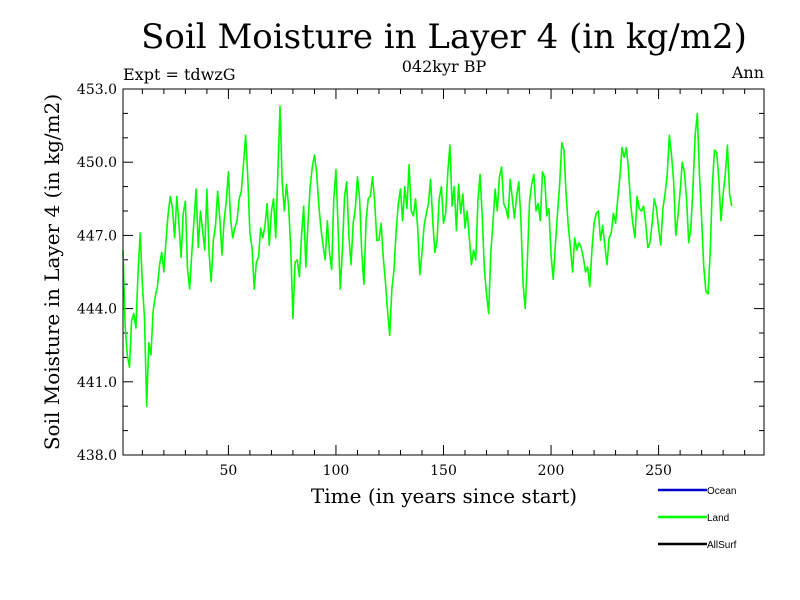 The image size is (800, 600). Describe the element at coordinates (97, 456) in the screenshot. I see `y-tick-label: 438.0` at that location.